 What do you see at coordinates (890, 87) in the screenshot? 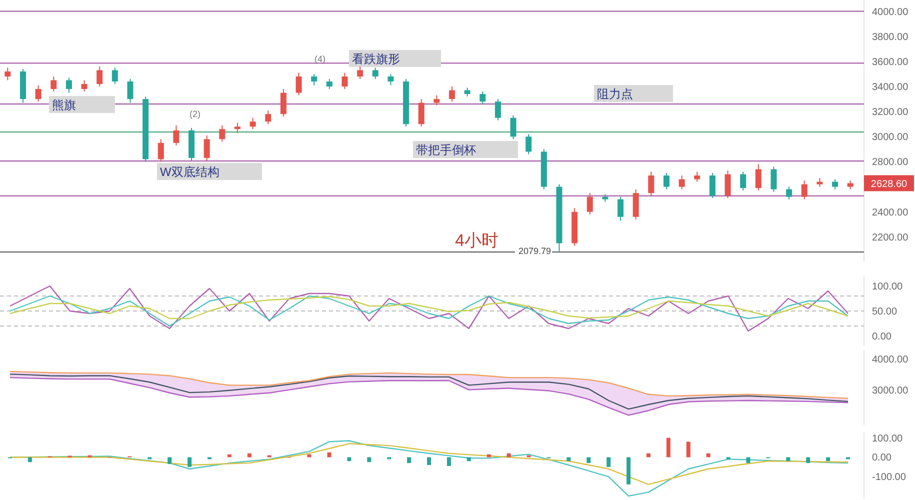
I see `y-tick-label: 3400.00` at bounding box center [890, 87].